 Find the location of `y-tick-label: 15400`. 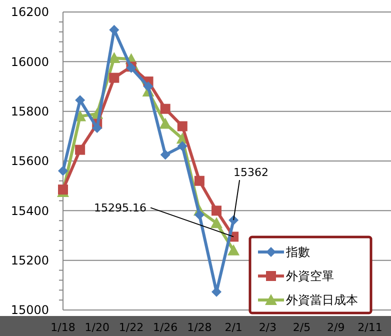

y-tick-label: 15400 is located at coordinates (29, 211).